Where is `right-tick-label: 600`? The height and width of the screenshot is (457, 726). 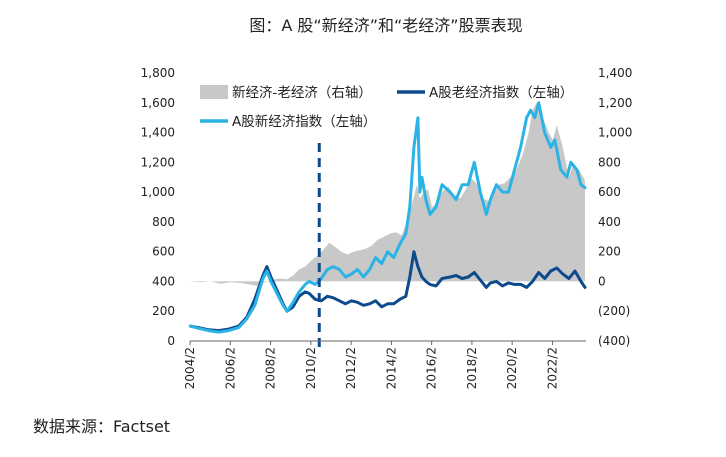 right-tick-label: 600 is located at coordinates (609, 192).